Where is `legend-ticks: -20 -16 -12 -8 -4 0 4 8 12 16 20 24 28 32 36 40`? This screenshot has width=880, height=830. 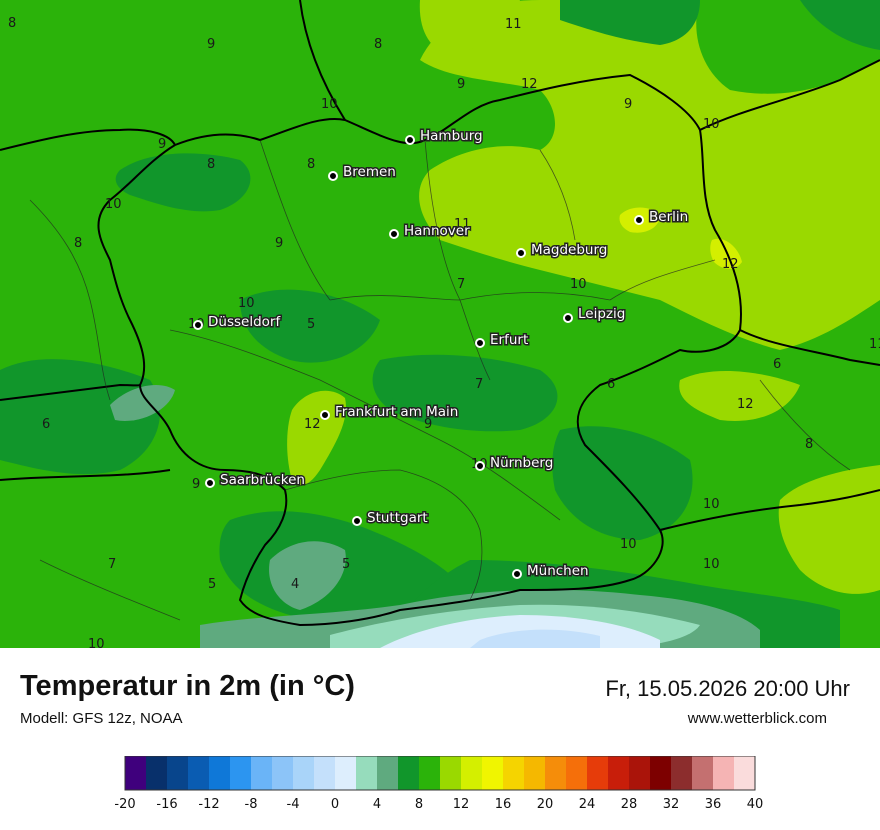
legend-ticks: -20 -16 -12 -8 -4 0 4 8 12 16 20 24 28 32 36 40 is located at coordinates (438, 804).